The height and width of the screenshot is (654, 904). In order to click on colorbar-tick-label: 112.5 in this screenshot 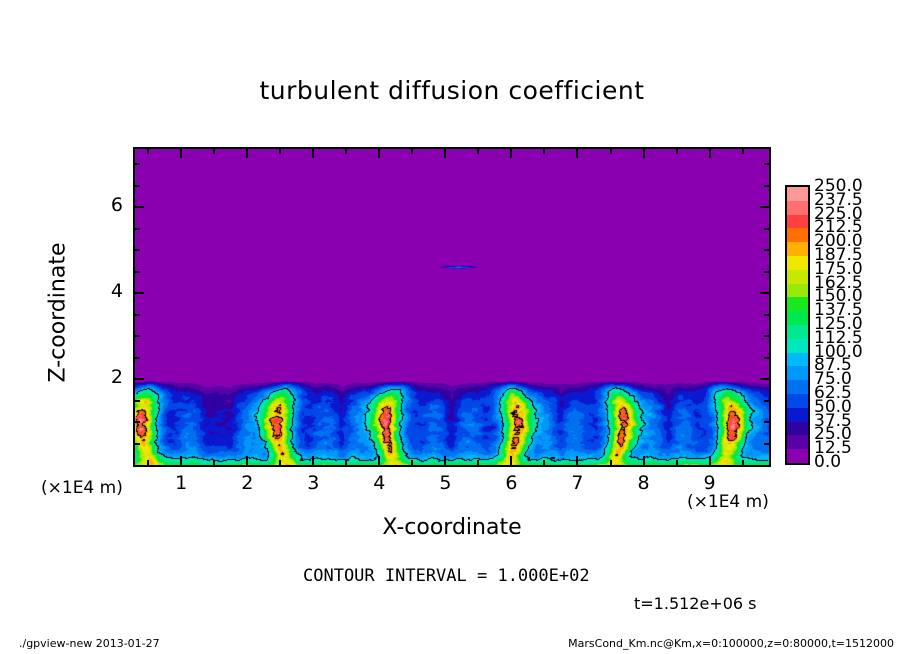, I will do `click(838, 337)`.